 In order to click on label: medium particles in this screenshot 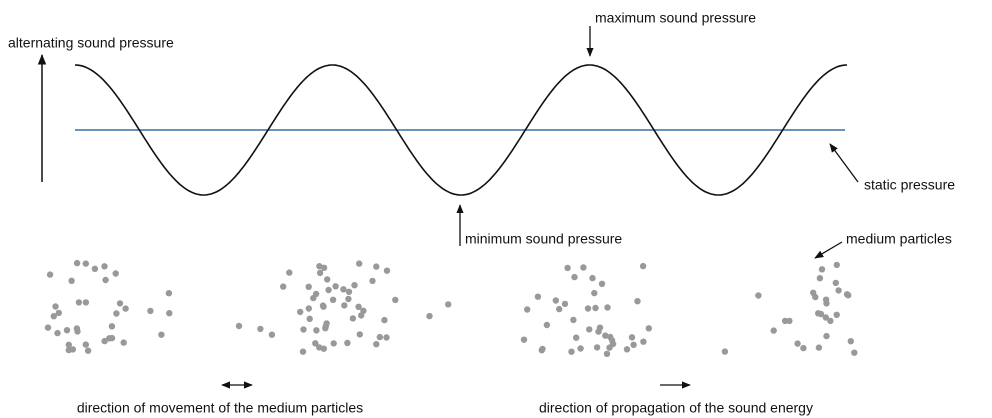, I will do `click(899, 239)`.